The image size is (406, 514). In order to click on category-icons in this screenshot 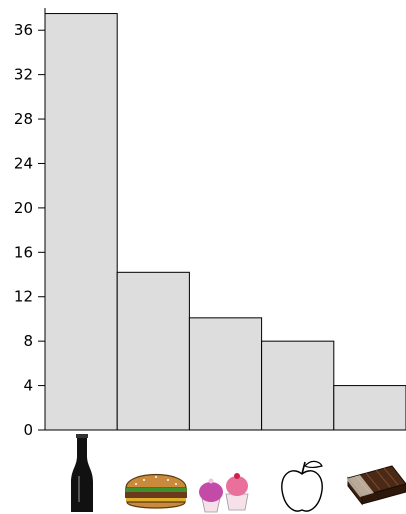, I will do `click(238, 473)`.